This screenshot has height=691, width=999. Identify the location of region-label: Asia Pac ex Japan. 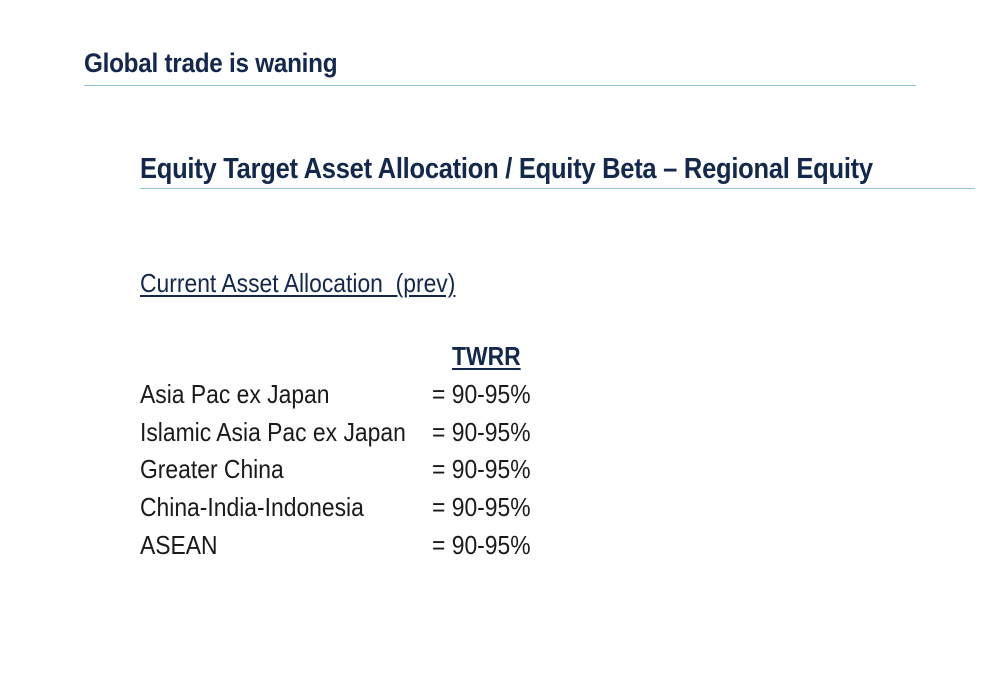
(235, 394).